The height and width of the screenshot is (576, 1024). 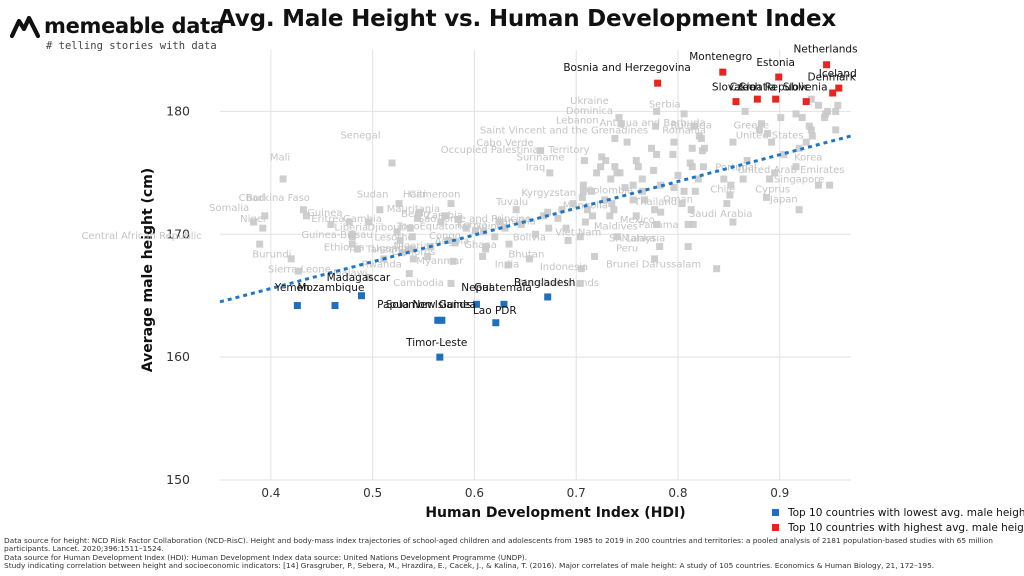 I want to click on country-label: Mali, so click(x=280, y=158).